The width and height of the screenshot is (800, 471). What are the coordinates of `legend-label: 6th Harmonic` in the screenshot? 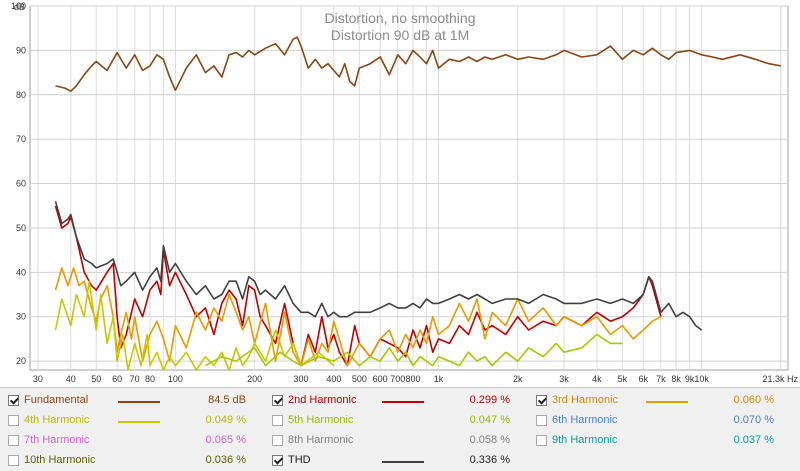 It's located at (585, 420).